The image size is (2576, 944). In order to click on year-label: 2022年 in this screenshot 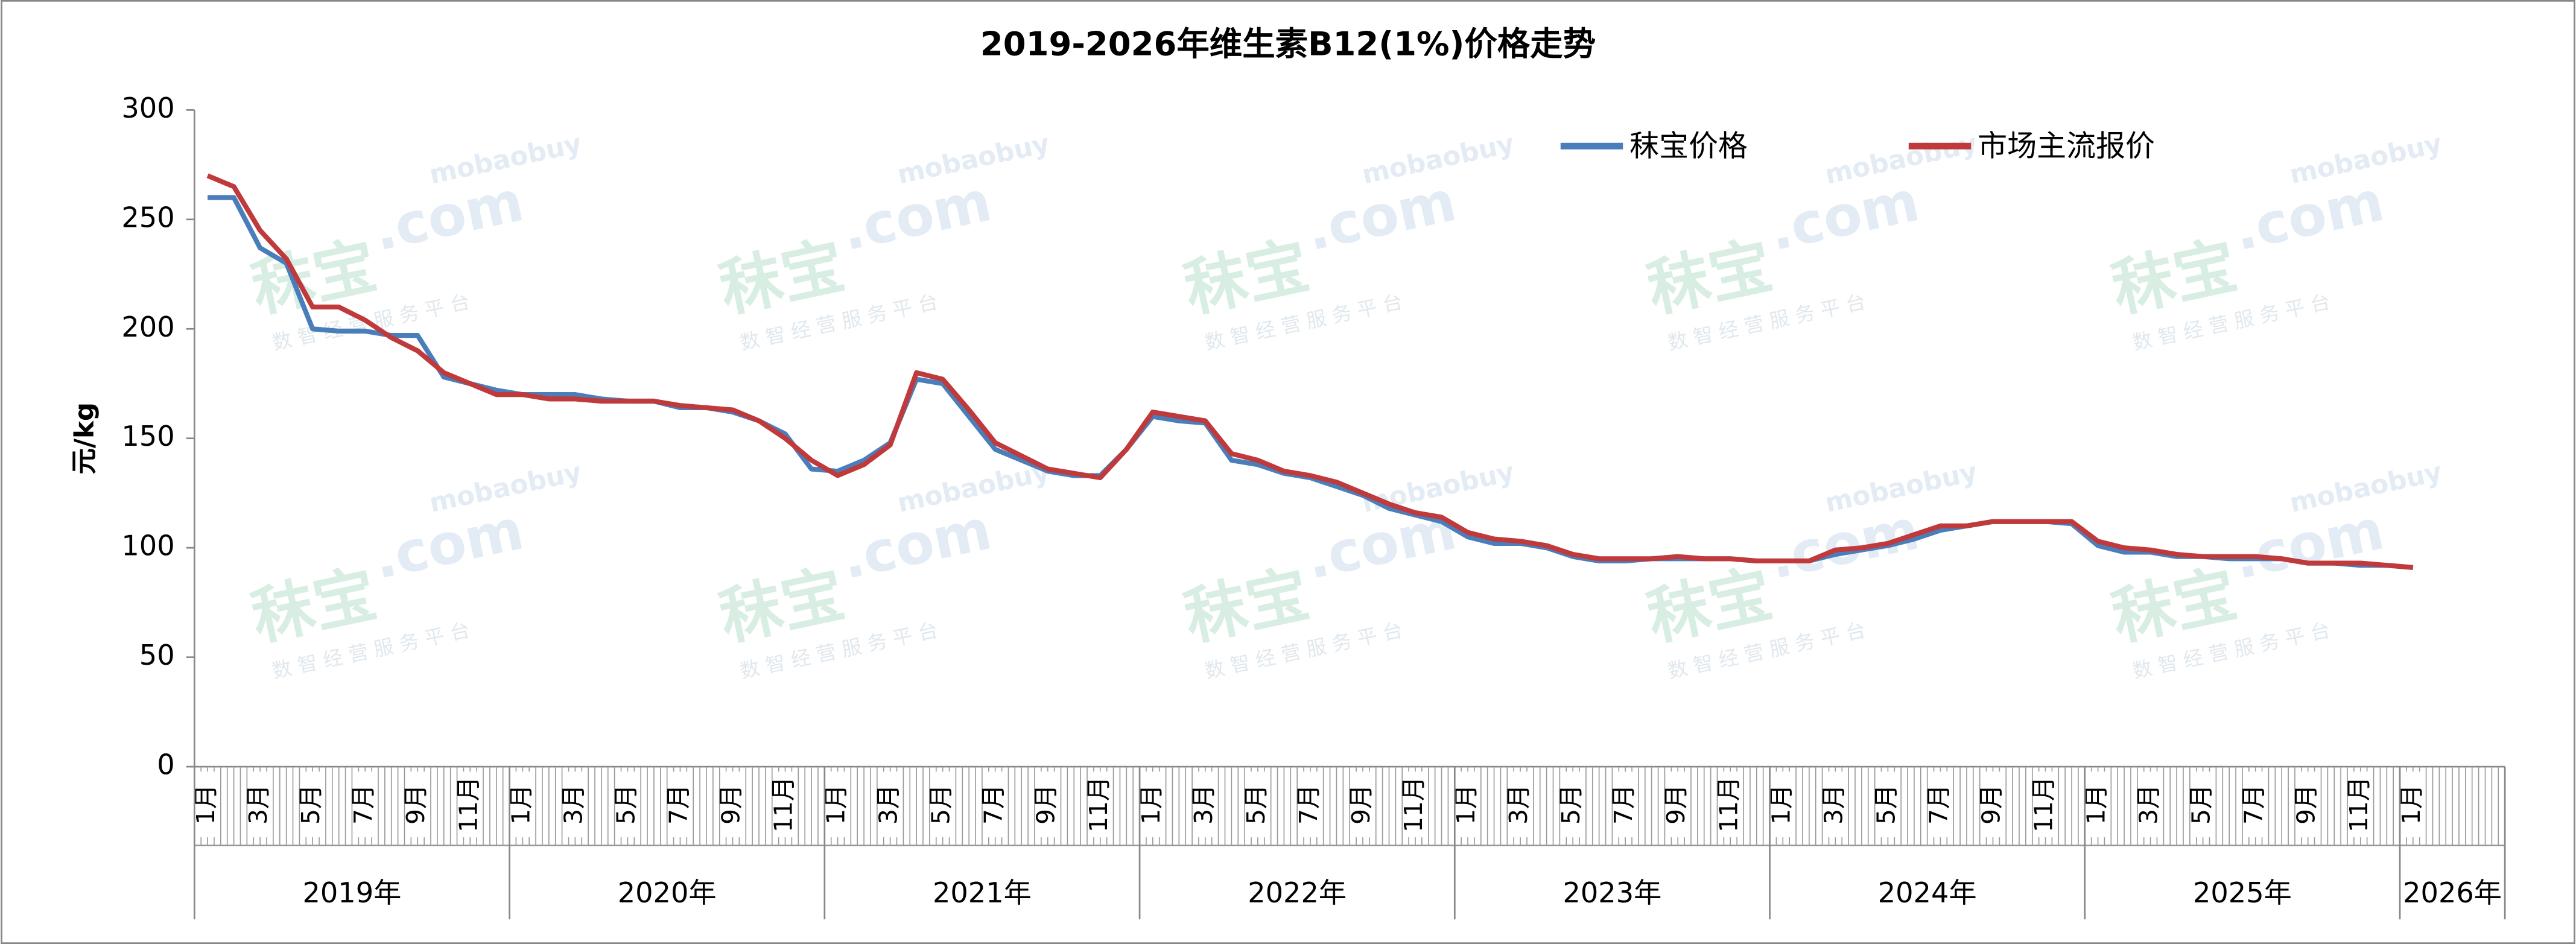, I will do `click(1297, 893)`.